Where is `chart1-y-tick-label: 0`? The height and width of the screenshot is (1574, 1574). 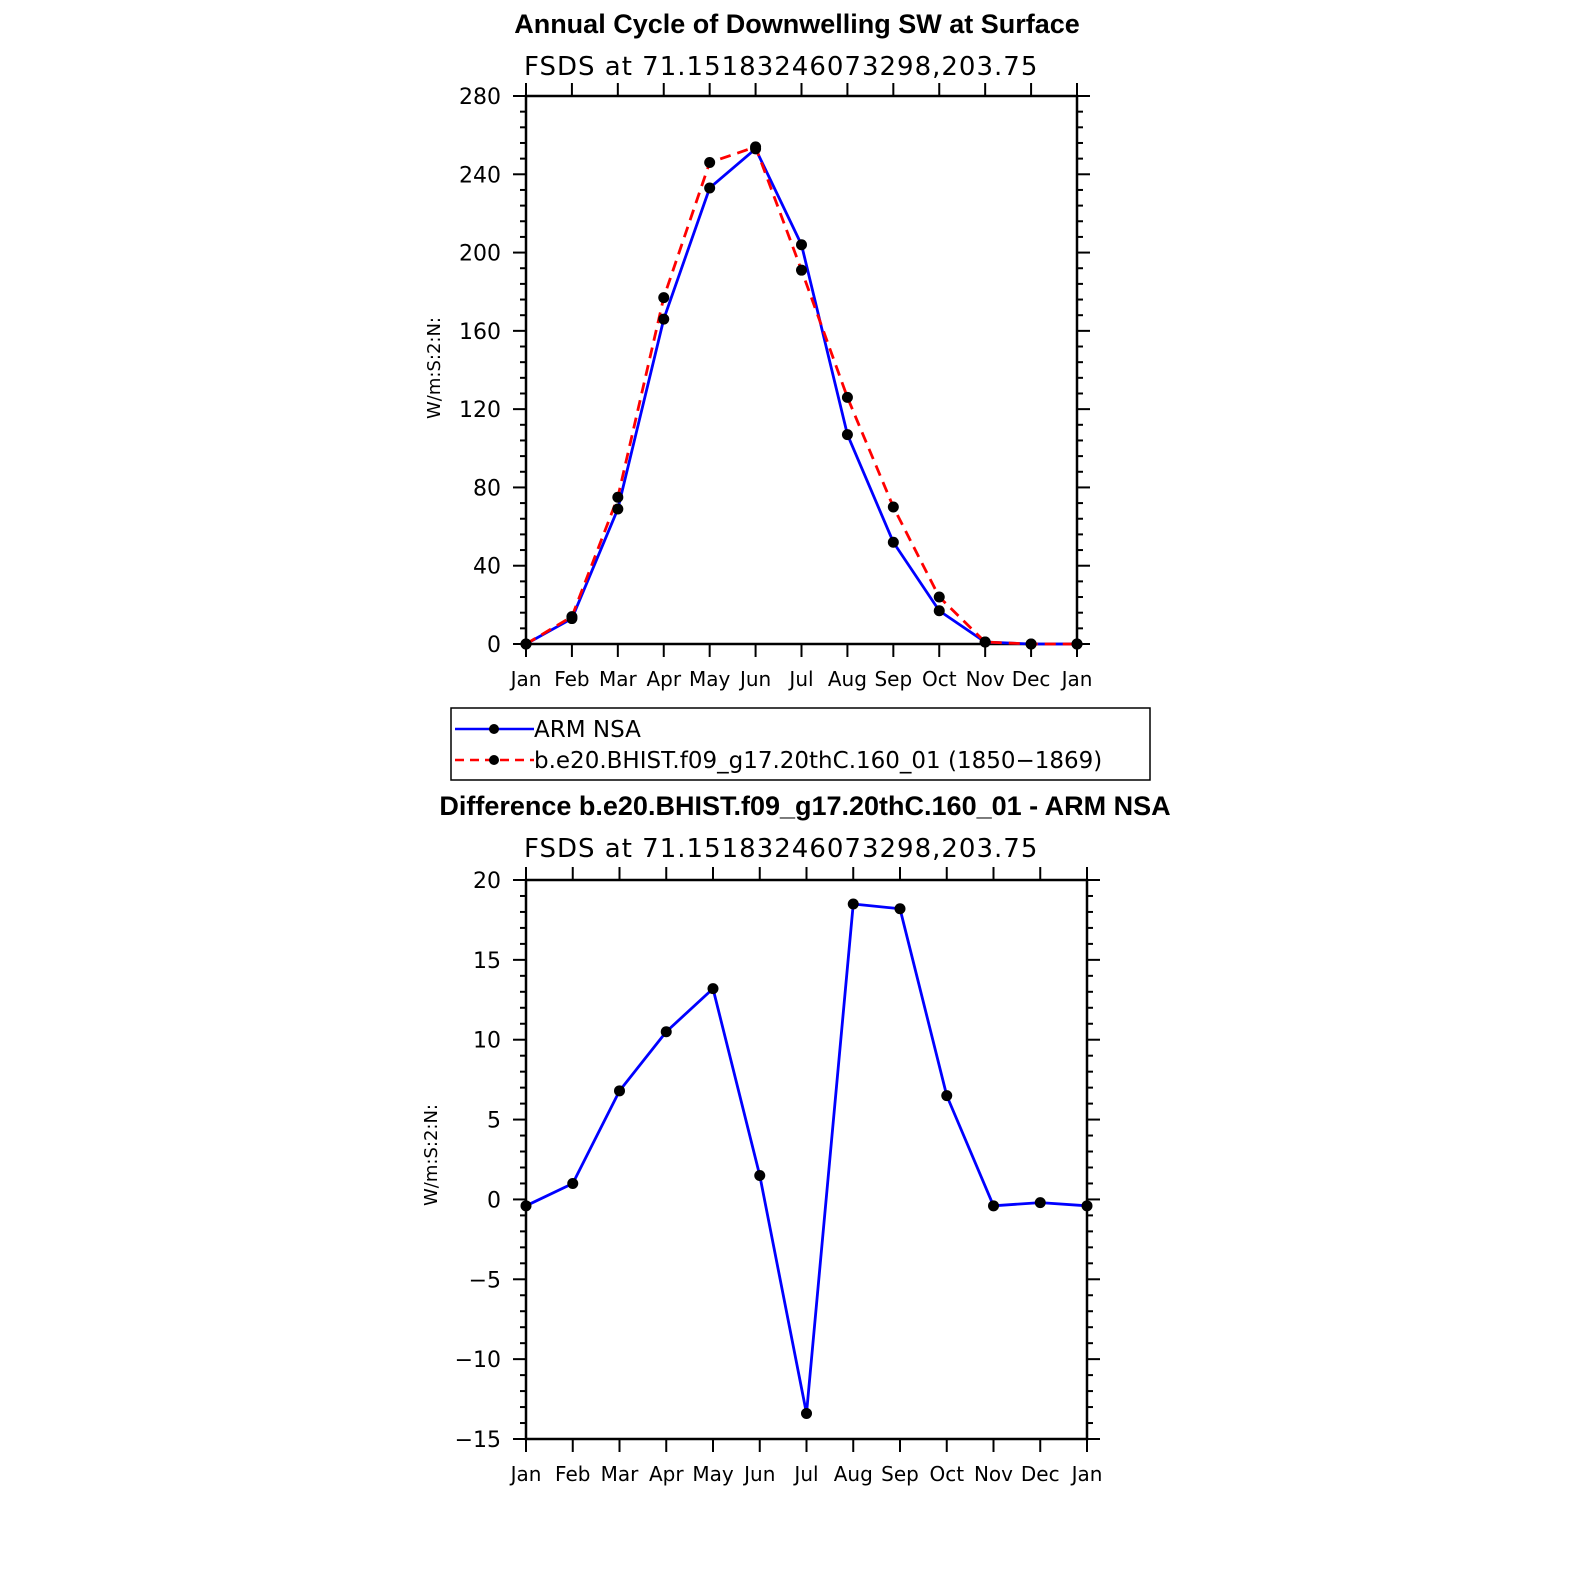 chart1-y-tick-label: 0 is located at coordinates (494, 645).